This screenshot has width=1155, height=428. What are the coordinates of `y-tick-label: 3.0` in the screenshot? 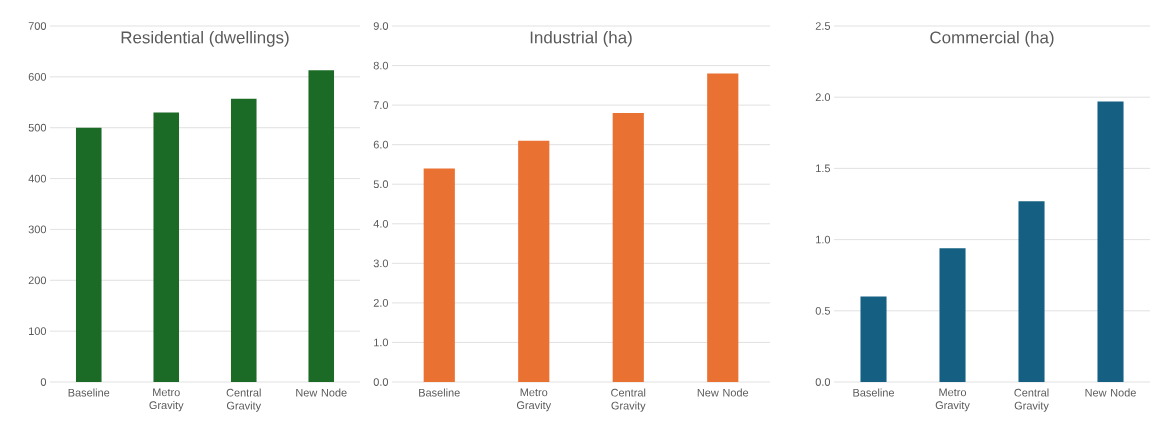 It's located at (381, 263).